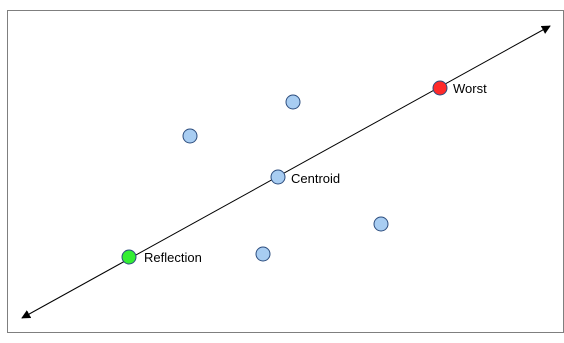 Image resolution: width=564 pixels, height=343 pixels. I want to click on worst-label: Worst, so click(470, 88).